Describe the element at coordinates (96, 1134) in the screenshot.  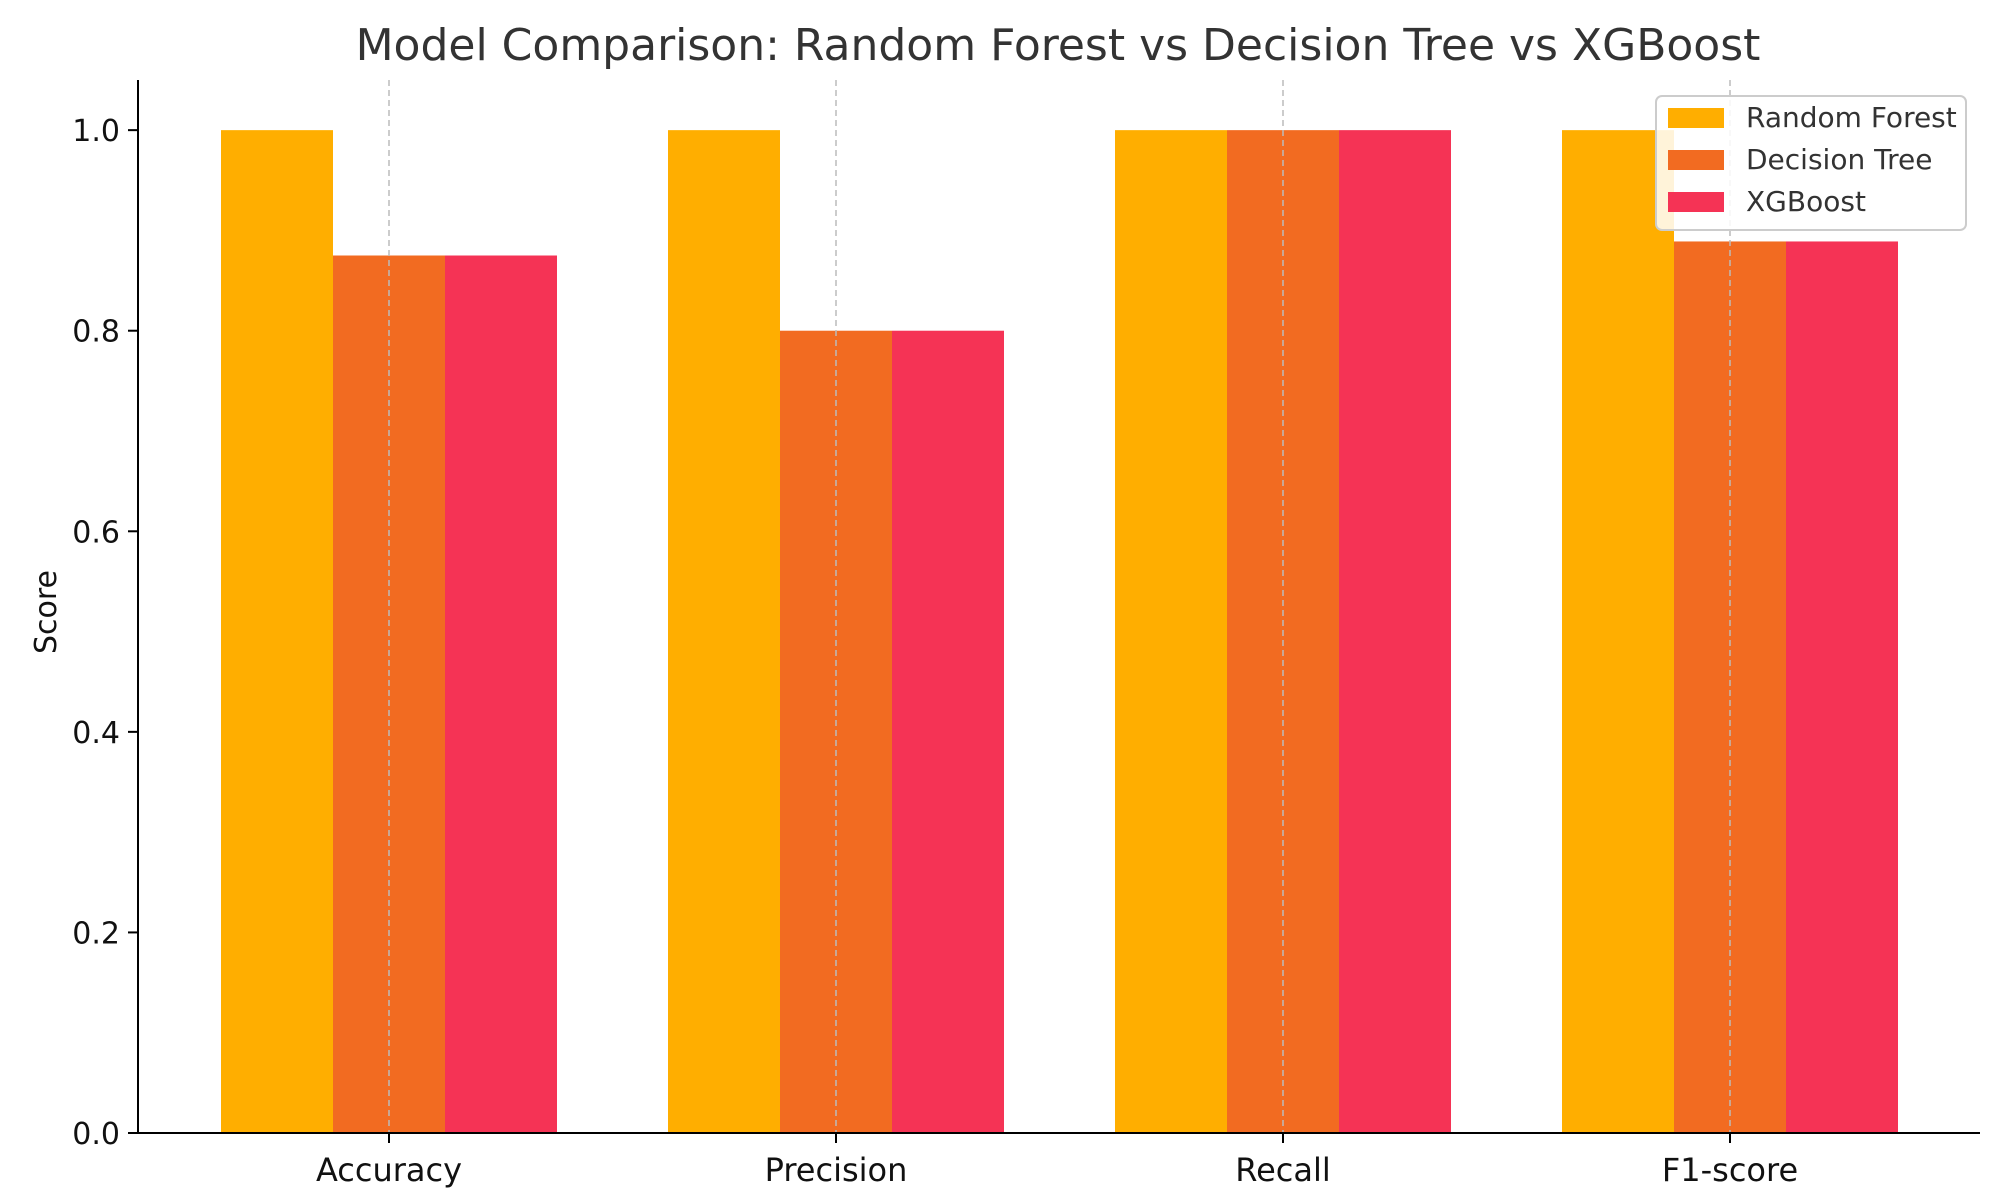
I see `y-tick-label: 0.0` at that location.